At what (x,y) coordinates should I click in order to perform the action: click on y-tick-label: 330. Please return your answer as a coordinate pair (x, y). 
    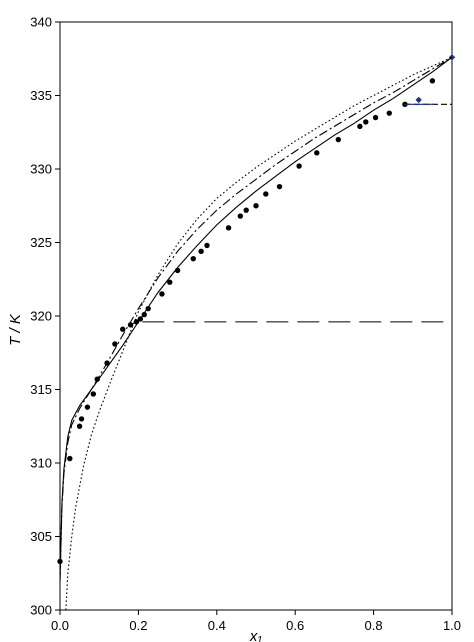
    Looking at the image, I should click on (41, 169).